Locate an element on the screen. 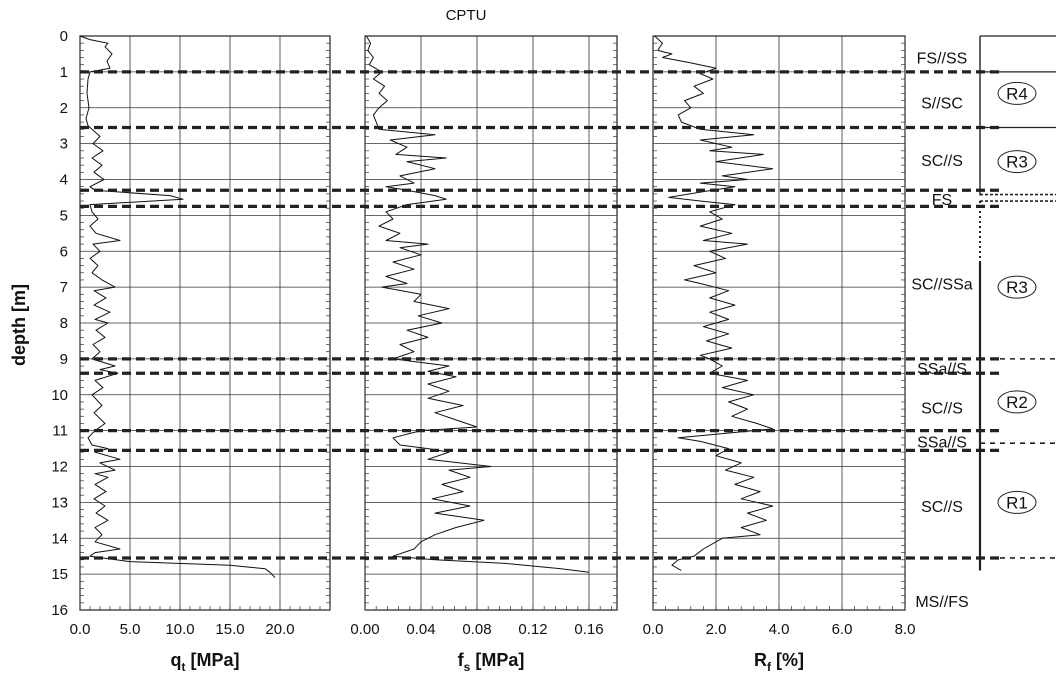  x-axis-title-subscript: t is located at coordinates (184, 667).